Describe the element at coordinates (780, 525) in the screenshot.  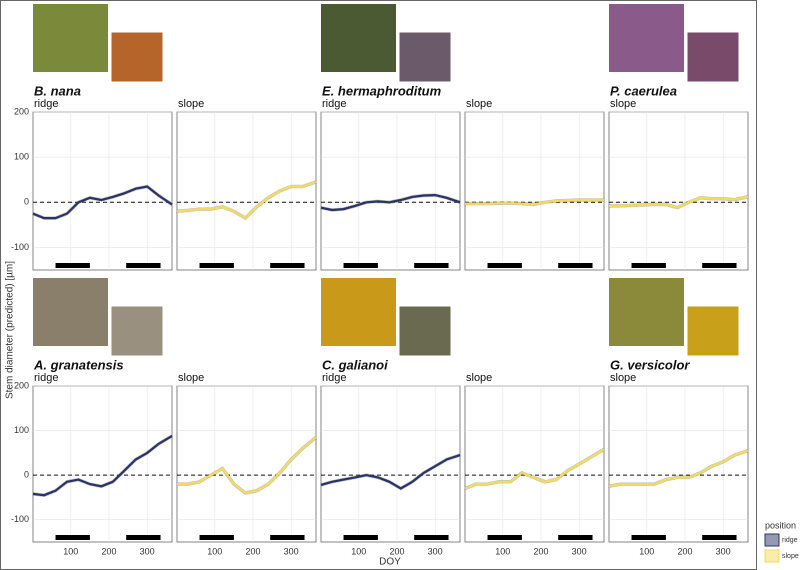
I see `legend-title: position` at that location.